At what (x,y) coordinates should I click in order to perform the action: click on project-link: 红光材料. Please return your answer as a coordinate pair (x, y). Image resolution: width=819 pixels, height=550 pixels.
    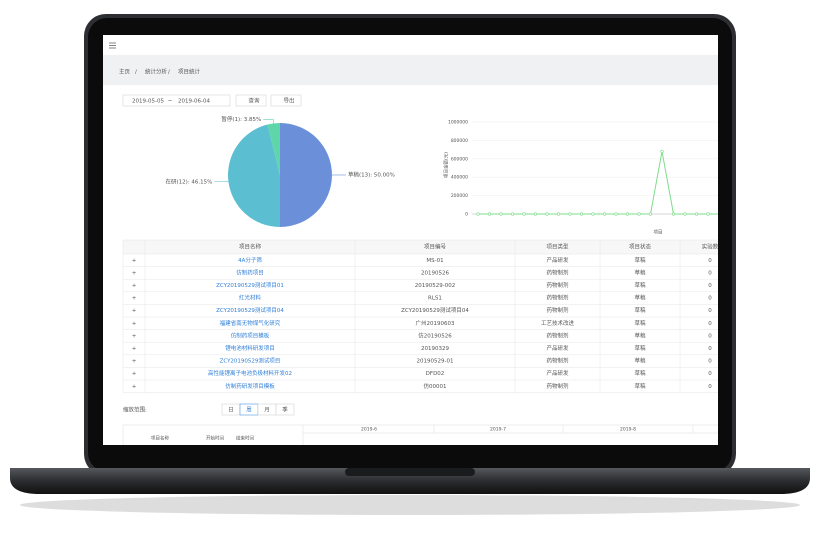
    Looking at the image, I should click on (250, 298).